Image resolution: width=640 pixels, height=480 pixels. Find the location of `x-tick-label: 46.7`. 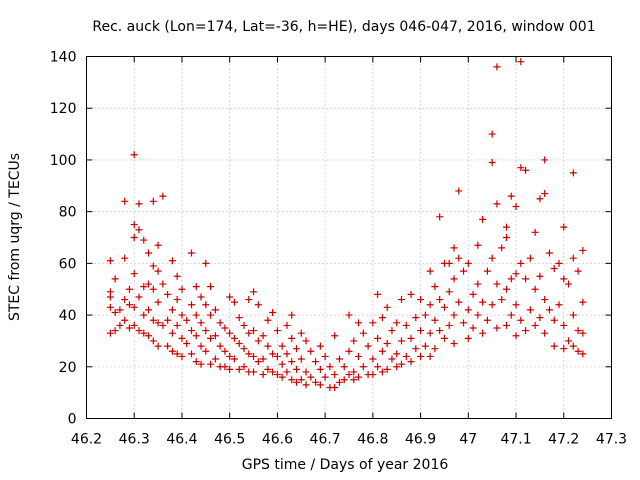

x-tick-label: 46.7 is located at coordinates (325, 440).